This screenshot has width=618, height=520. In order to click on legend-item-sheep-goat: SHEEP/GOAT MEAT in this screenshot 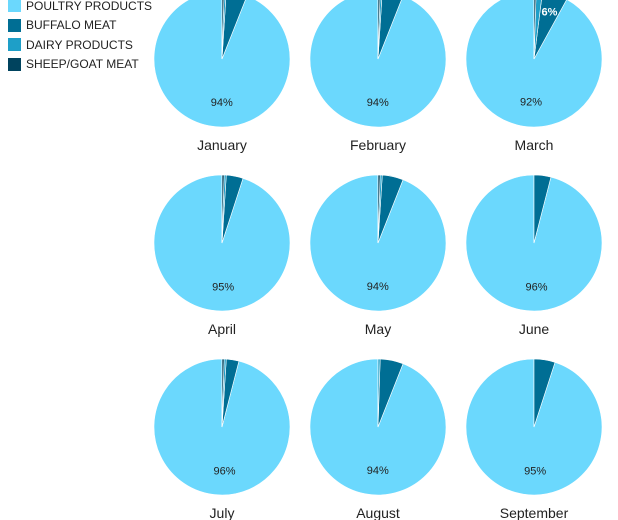, I will do `click(80, 65)`.